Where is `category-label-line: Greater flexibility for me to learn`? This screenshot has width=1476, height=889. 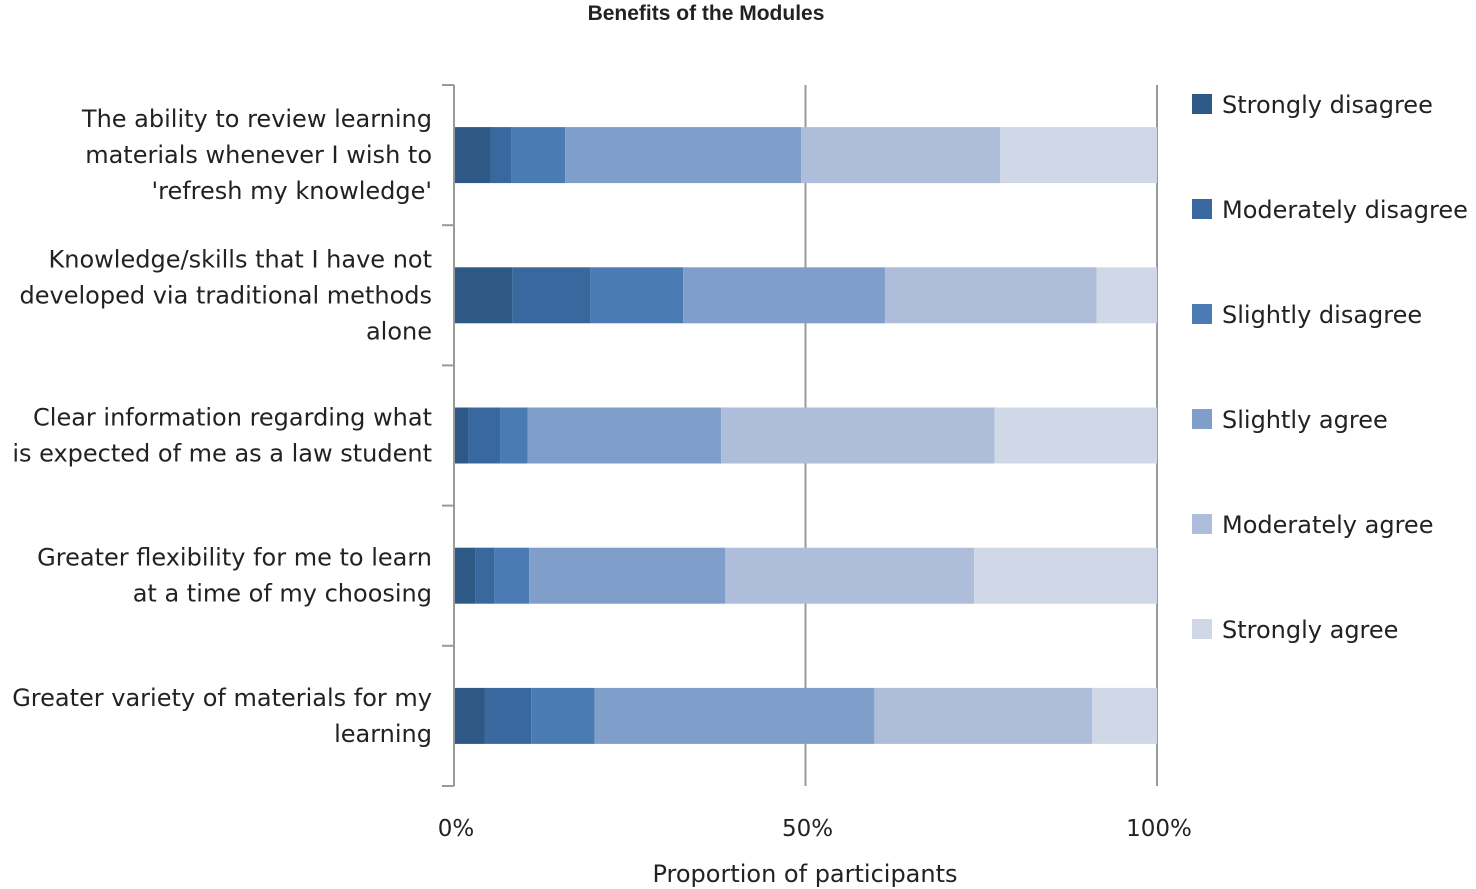 category-label-line: Greater flexibility for me to learn is located at coordinates (234, 558).